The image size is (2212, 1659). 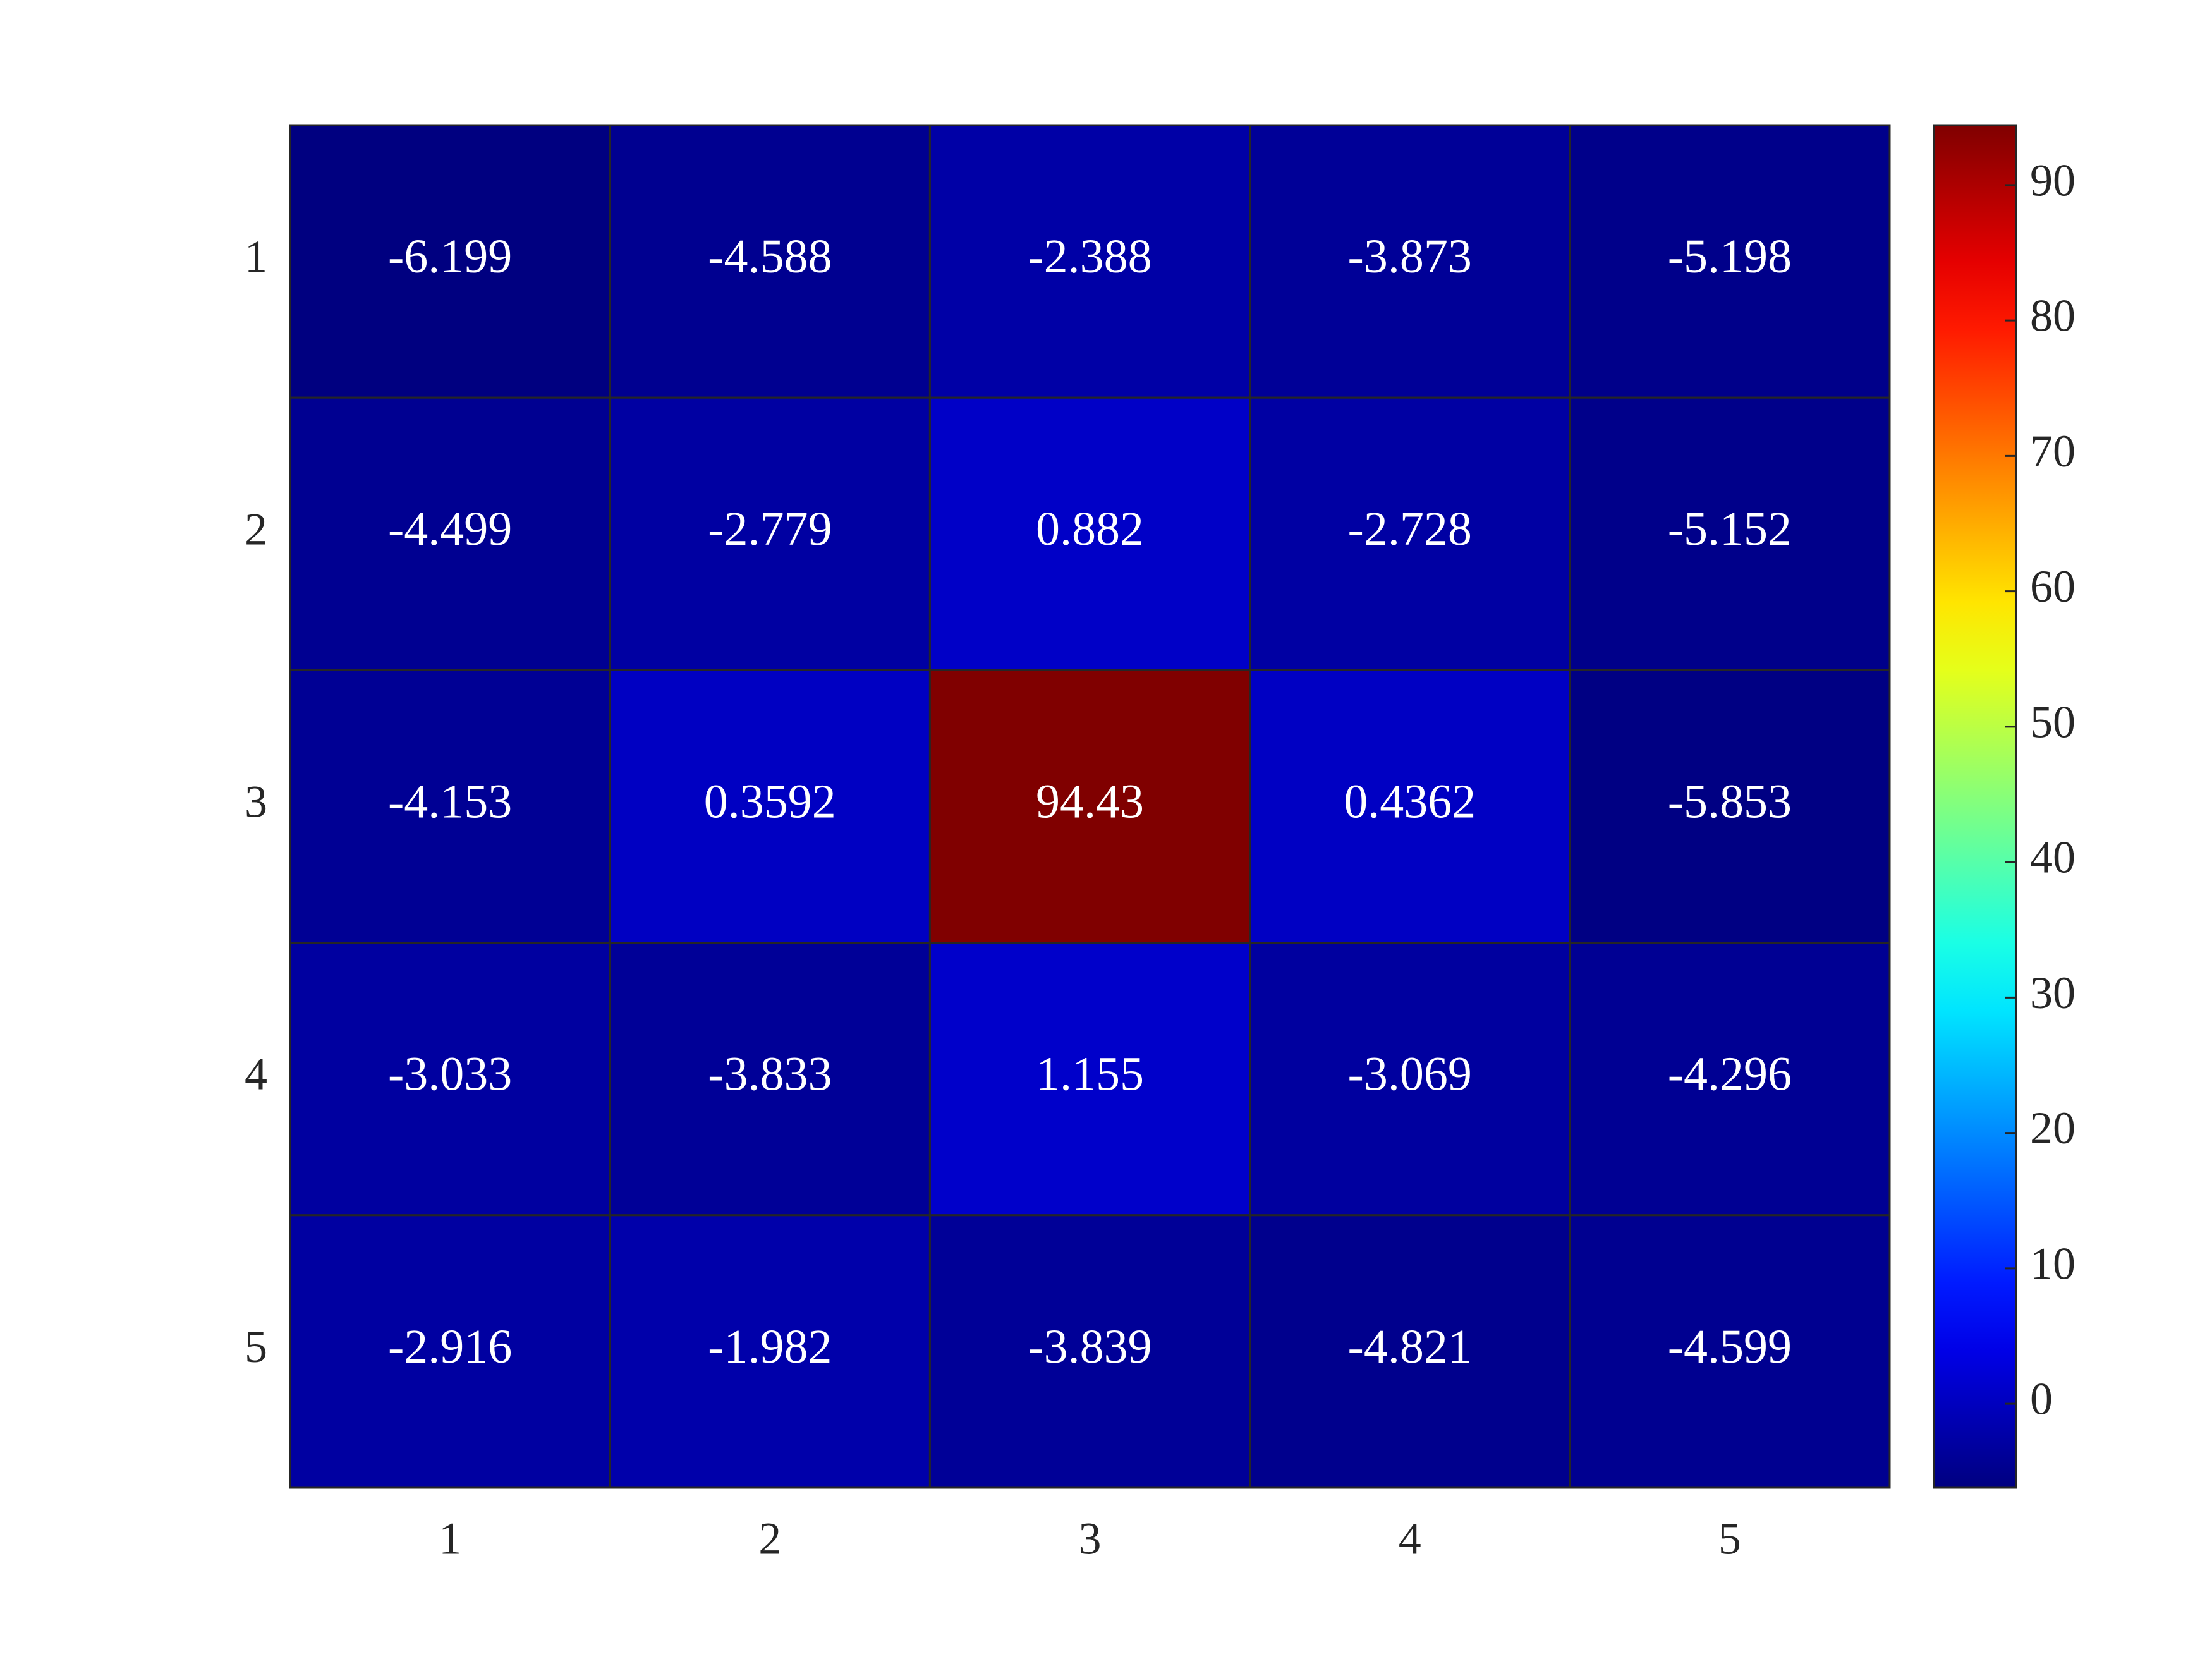 I want to click on colorbar-tick-label: 10, so click(x=2052, y=1263).